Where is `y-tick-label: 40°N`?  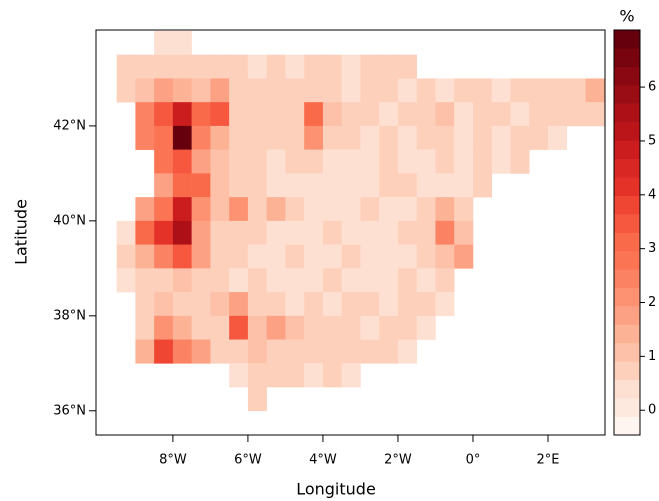
y-tick-label: 40°N is located at coordinates (69, 220).